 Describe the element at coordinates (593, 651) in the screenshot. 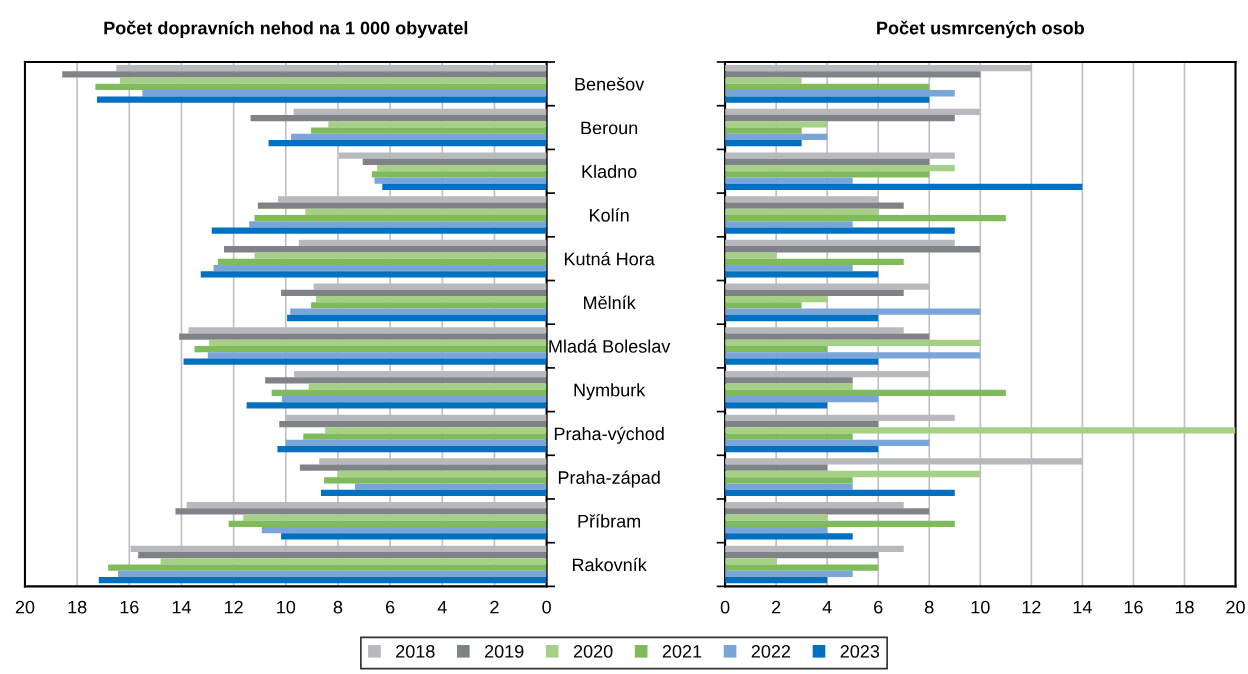

I see `legend-label: 2020` at that location.